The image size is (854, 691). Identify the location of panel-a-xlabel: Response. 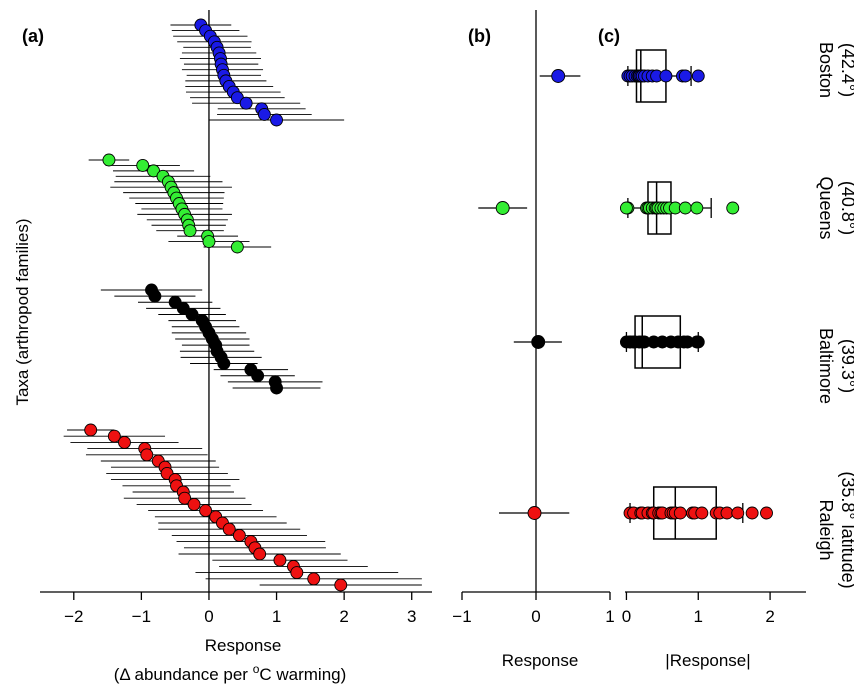
(243, 645).